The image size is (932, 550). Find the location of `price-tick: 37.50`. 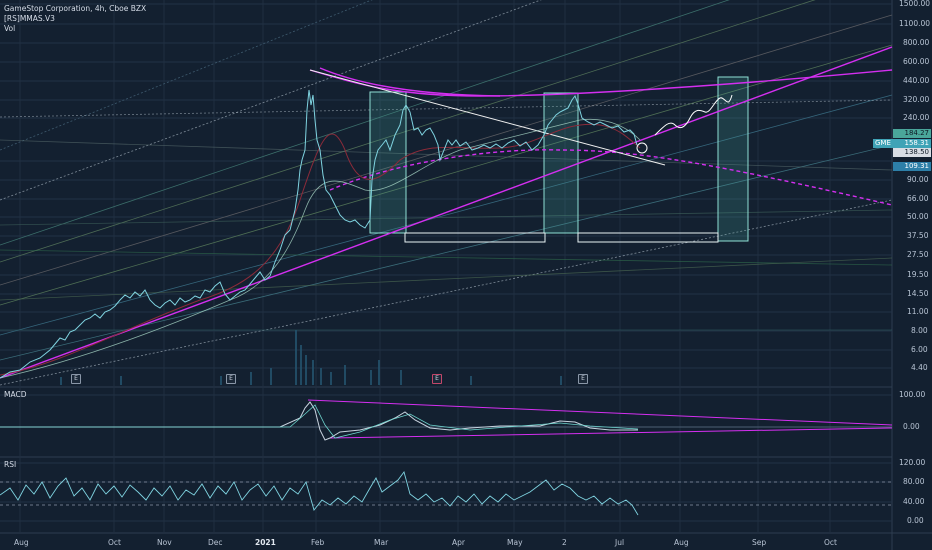

price-tick: 37.50 is located at coordinates (918, 235).